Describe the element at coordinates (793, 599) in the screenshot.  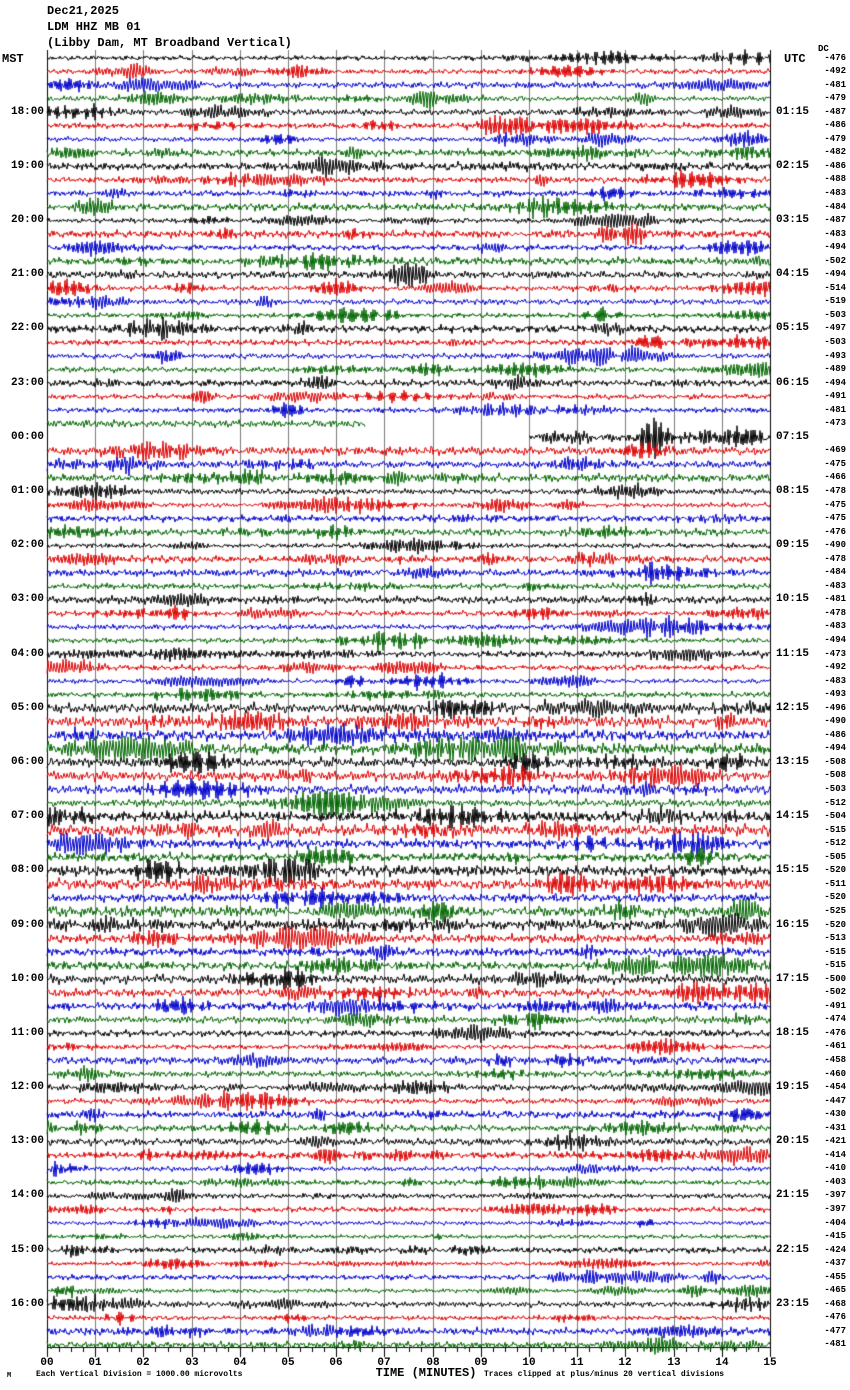
I see `hour-label-utc: 10:15` at that location.